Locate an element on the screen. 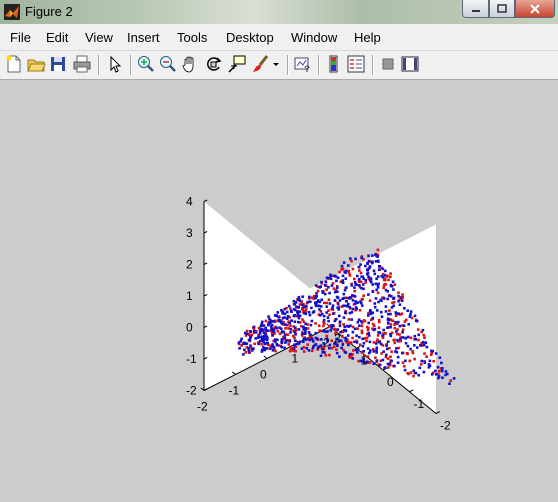  menu-file: File is located at coordinates (20, 37).